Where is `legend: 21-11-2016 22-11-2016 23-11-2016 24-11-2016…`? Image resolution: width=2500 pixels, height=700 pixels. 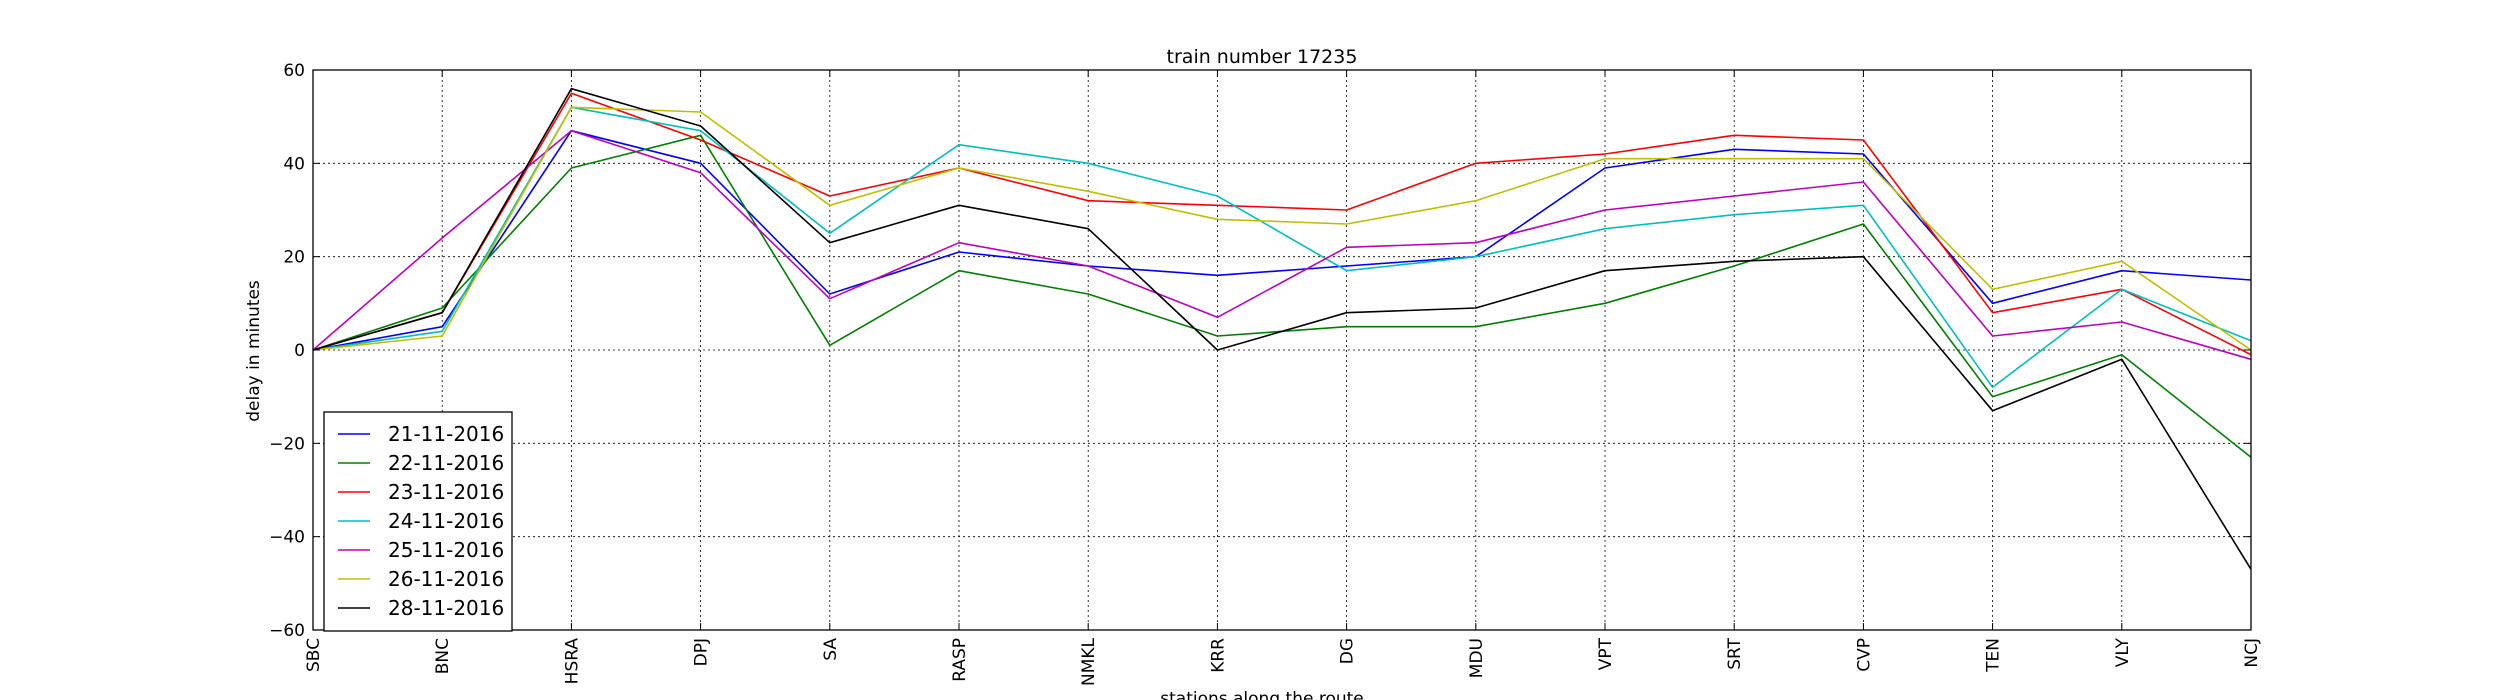
legend: 21-11-2016 22-11-2016 23-11-2016 24-11-2016… is located at coordinates (418, 521).